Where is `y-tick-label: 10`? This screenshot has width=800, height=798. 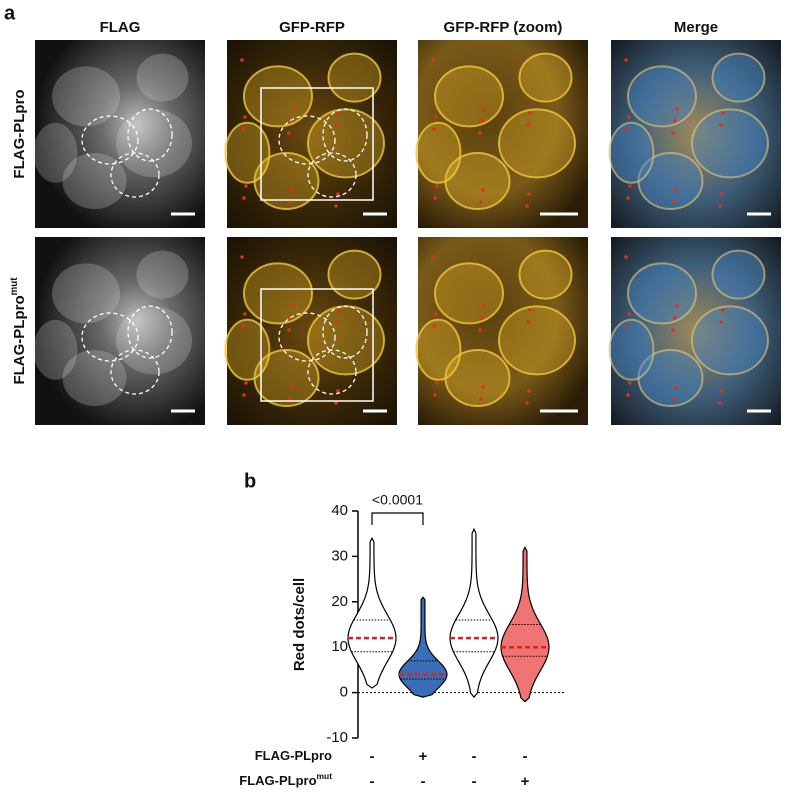 y-tick-label: 10 is located at coordinates (339, 646).